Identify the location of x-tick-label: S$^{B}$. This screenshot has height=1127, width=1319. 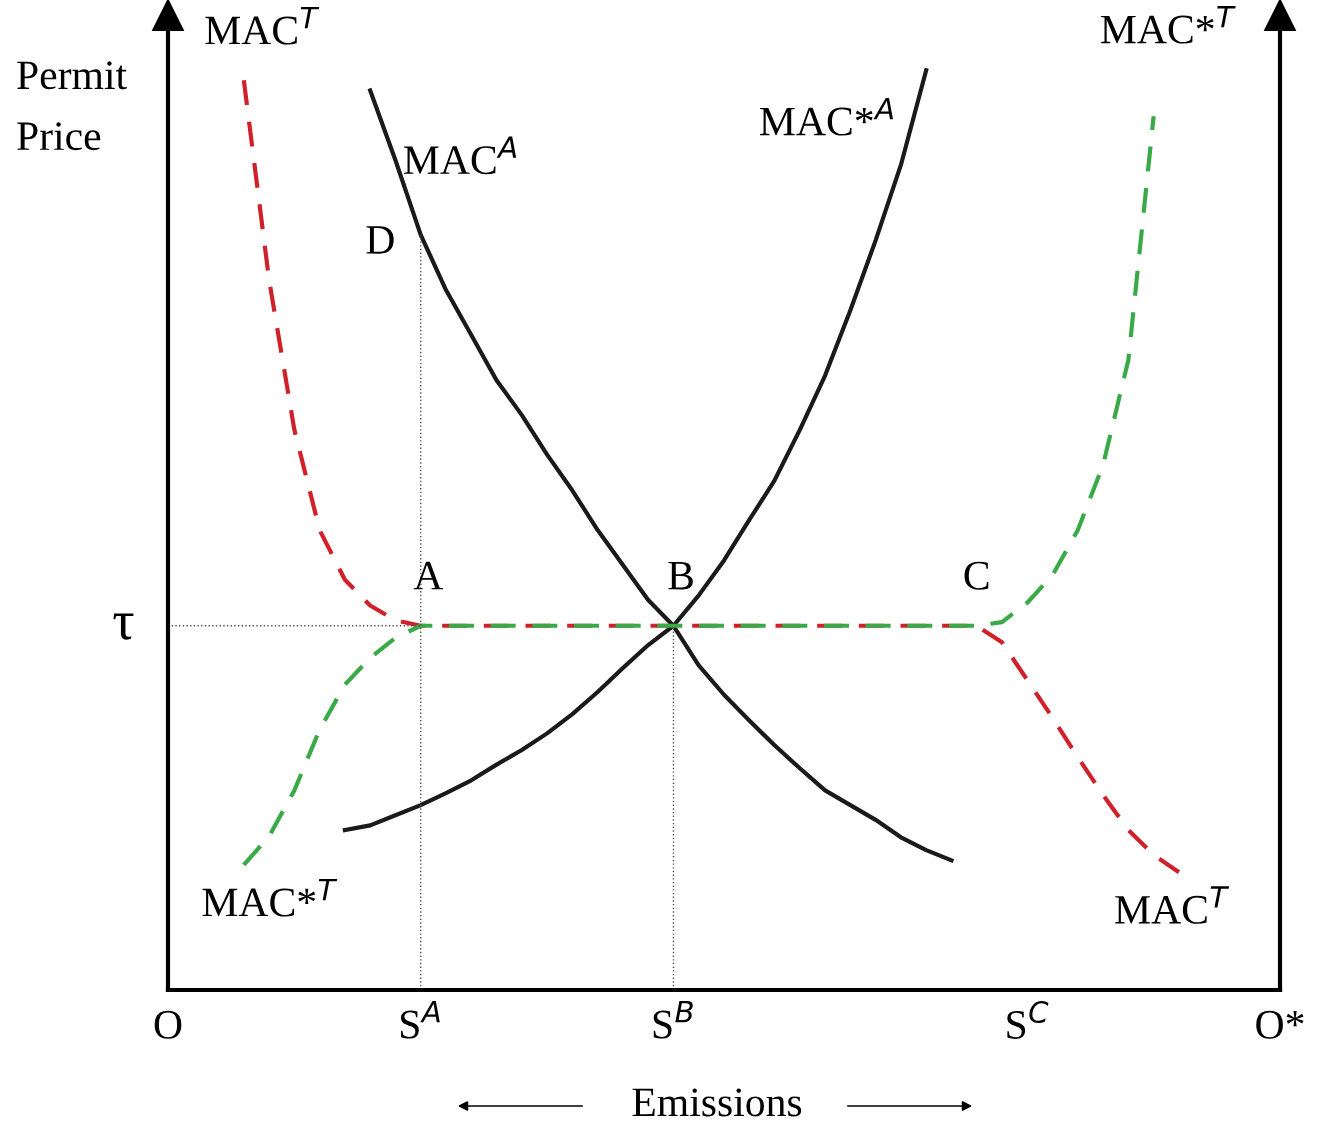
(673, 1019).